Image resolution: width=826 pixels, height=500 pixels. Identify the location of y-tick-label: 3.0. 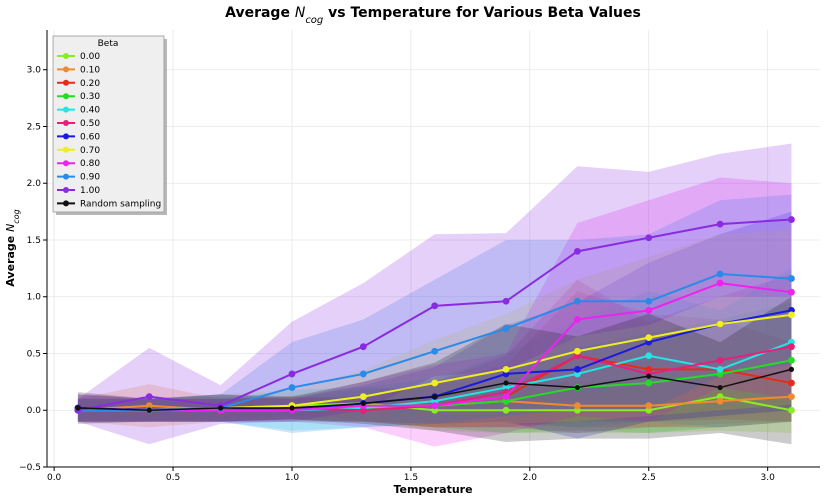
(34, 71).